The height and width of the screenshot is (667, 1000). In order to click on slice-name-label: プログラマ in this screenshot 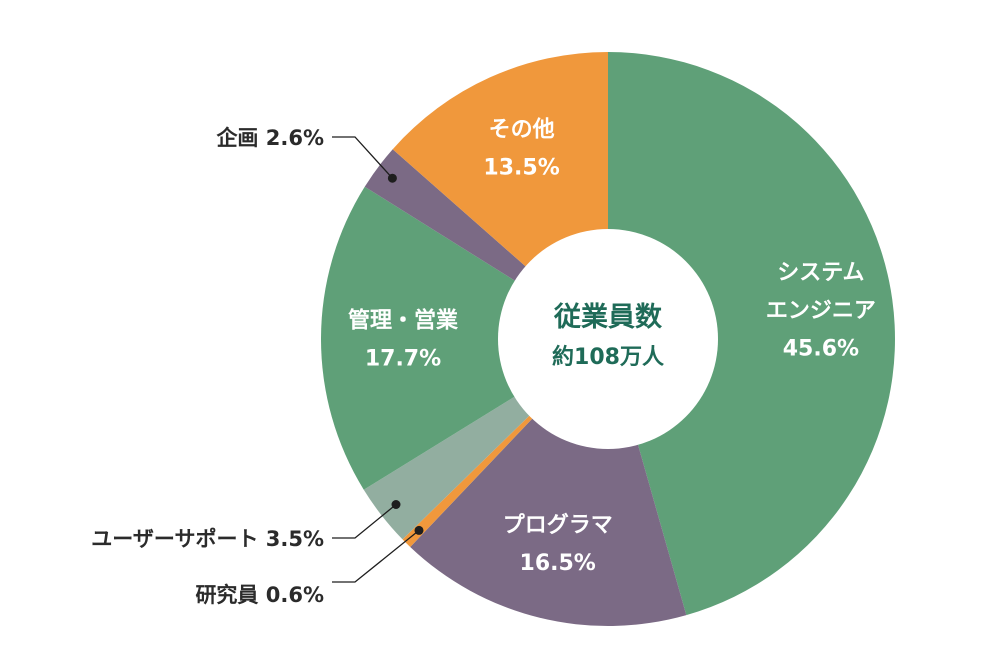, I will do `click(558, 525)`.